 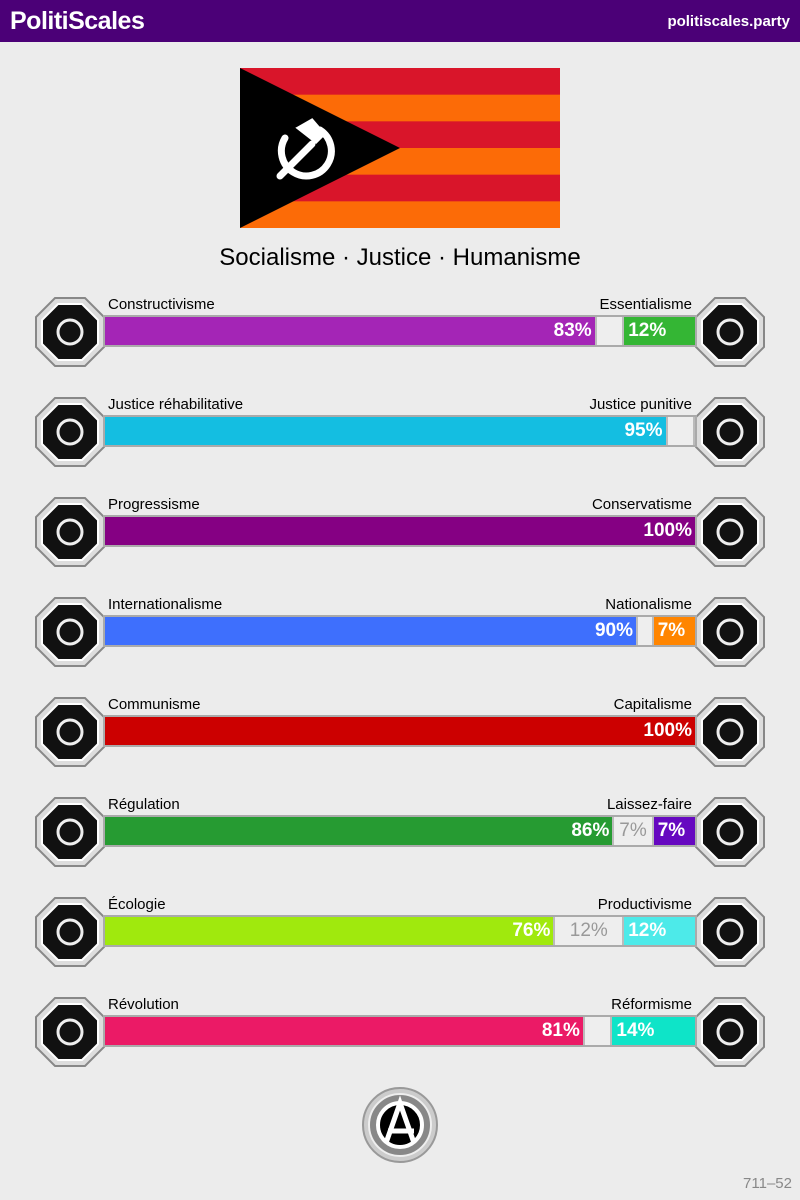 I want to click on anarchism-seal-icon, so click(x=400, y=1125).